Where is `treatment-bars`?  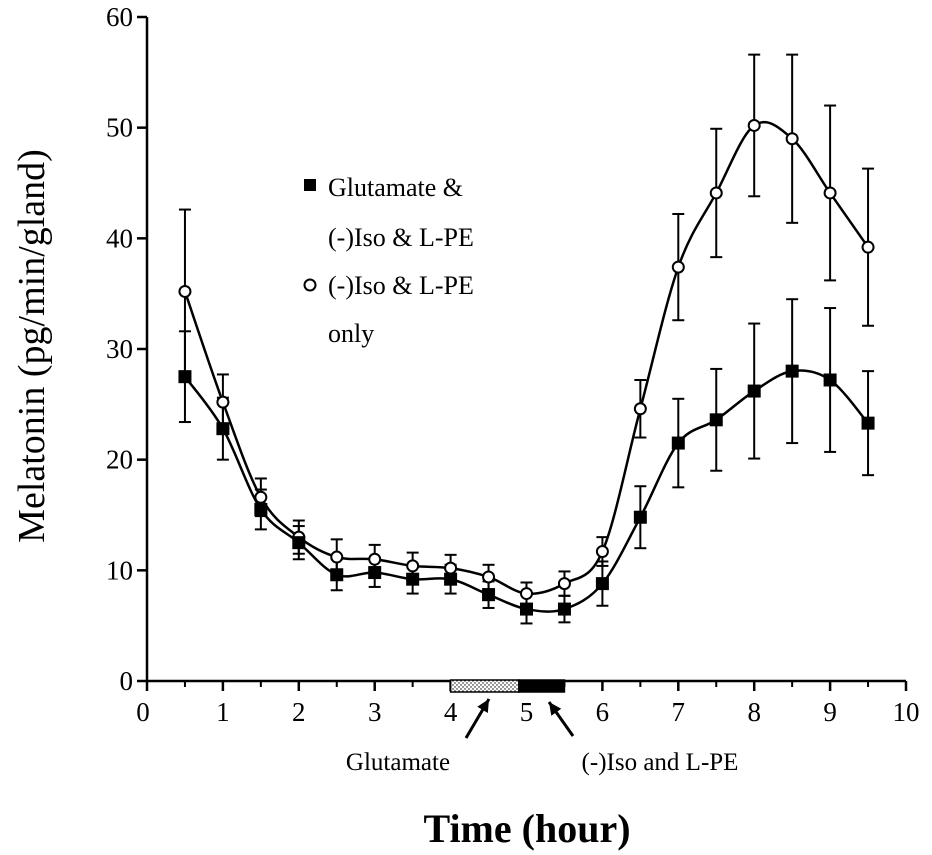
treatment-bars is located at coordinates (507, 686).